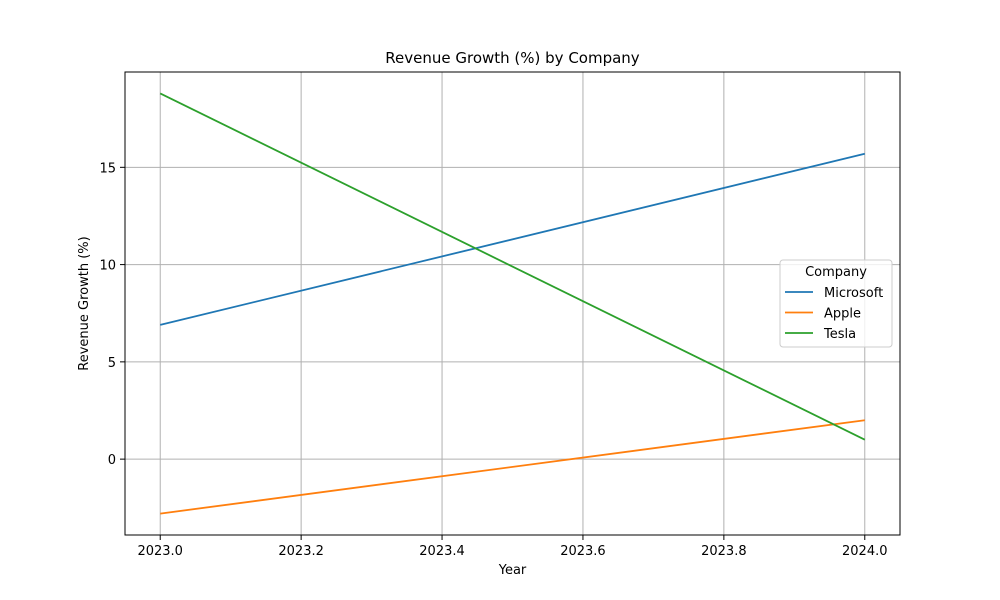 This screenshot has width=1000, height=600. What do you see at coordinates (724, 551) in the screenshot?
I see `x-tick-label: 2023.8` at bounding box center [724, 551].